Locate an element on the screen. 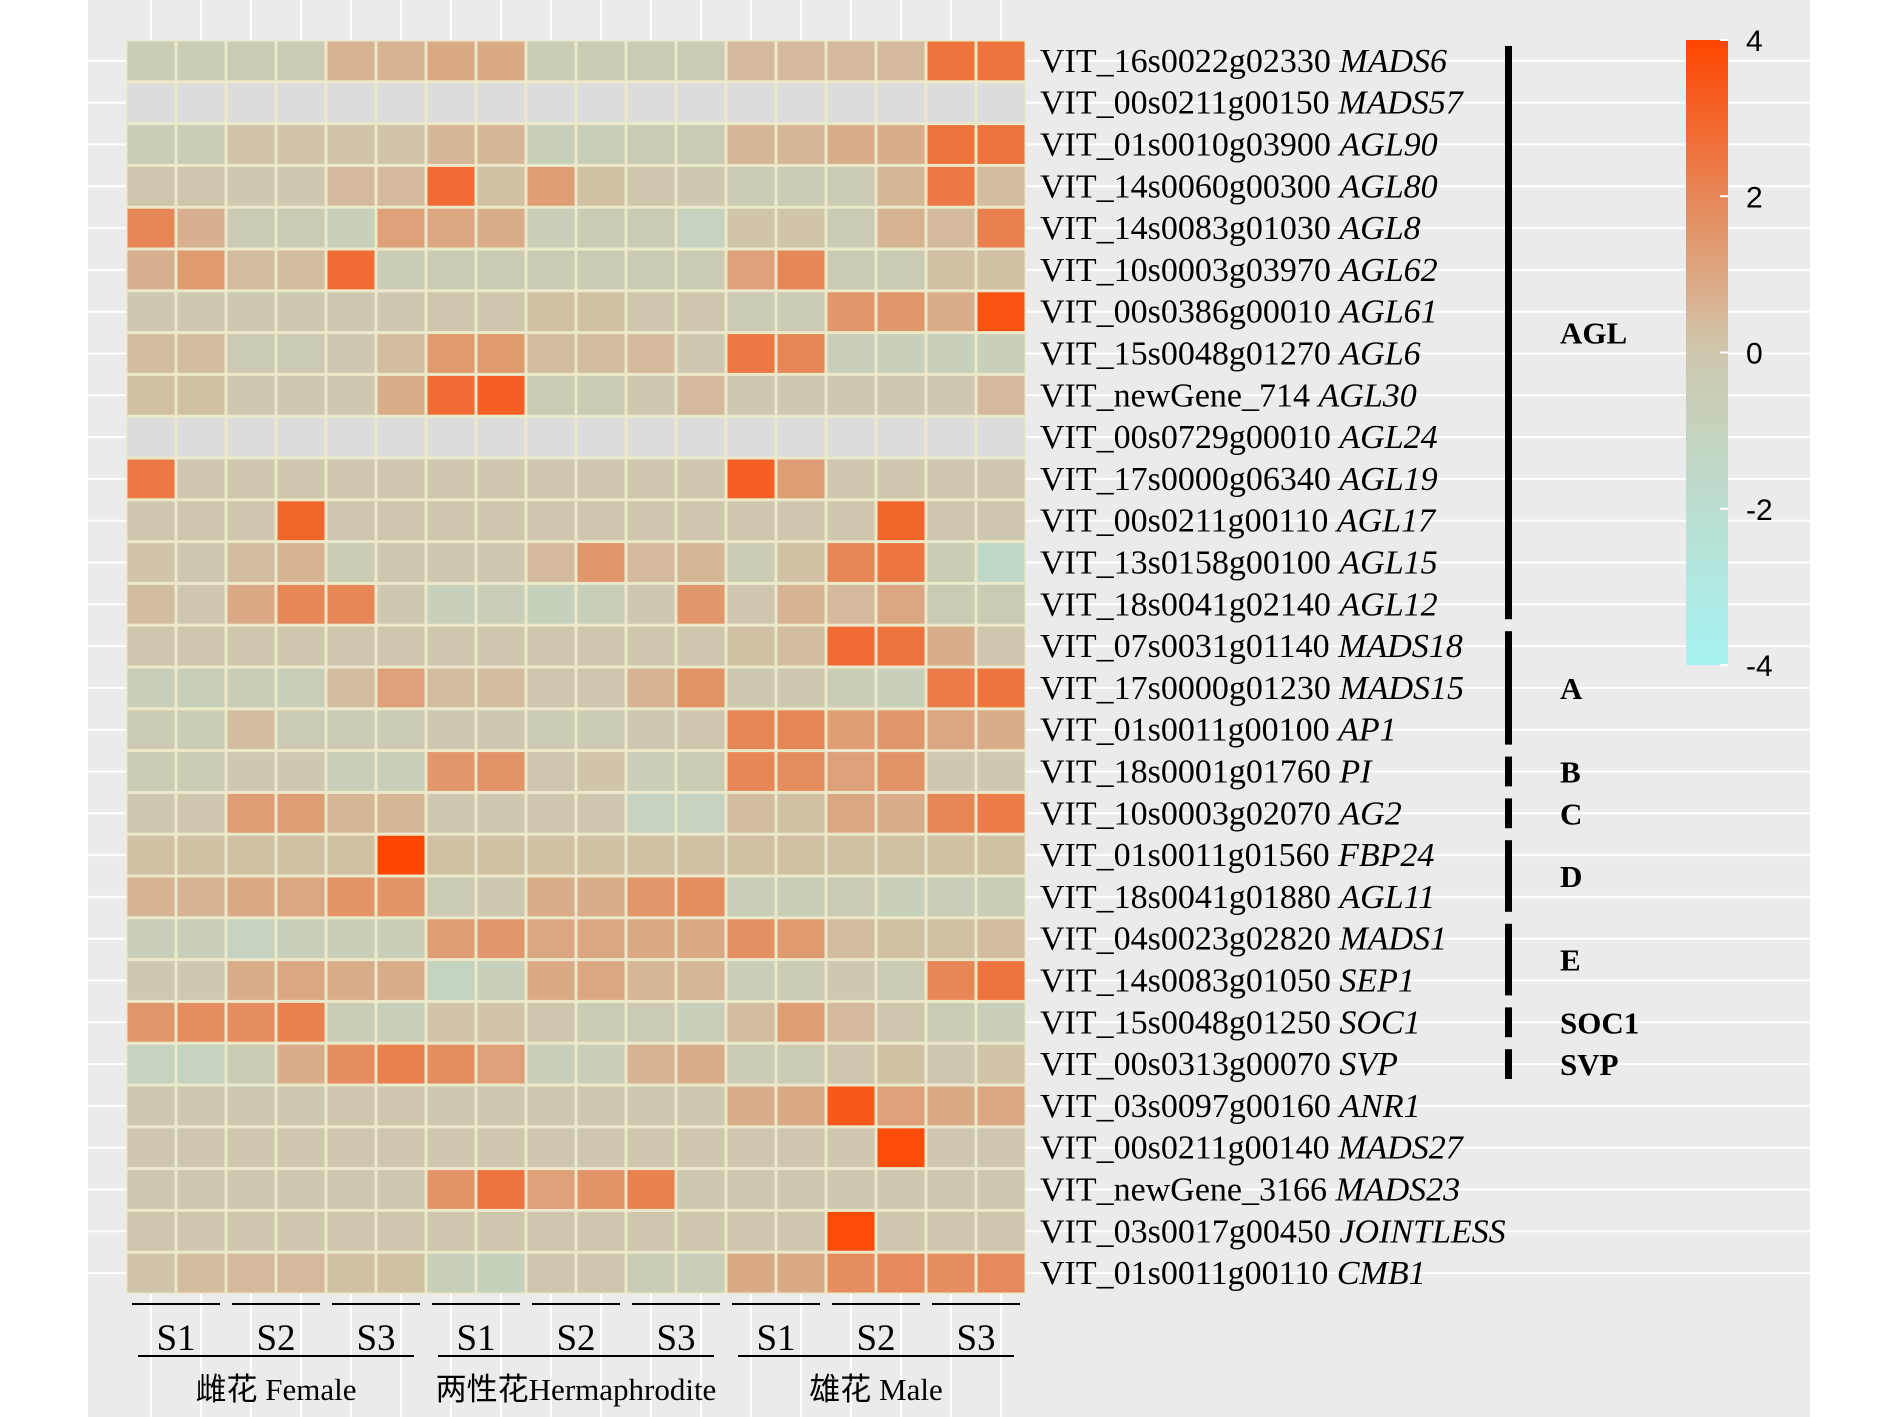 The width and height of the screenshot is (1890, 1417). legend-tick-label: -4 is located at coordinates (1759, 666).